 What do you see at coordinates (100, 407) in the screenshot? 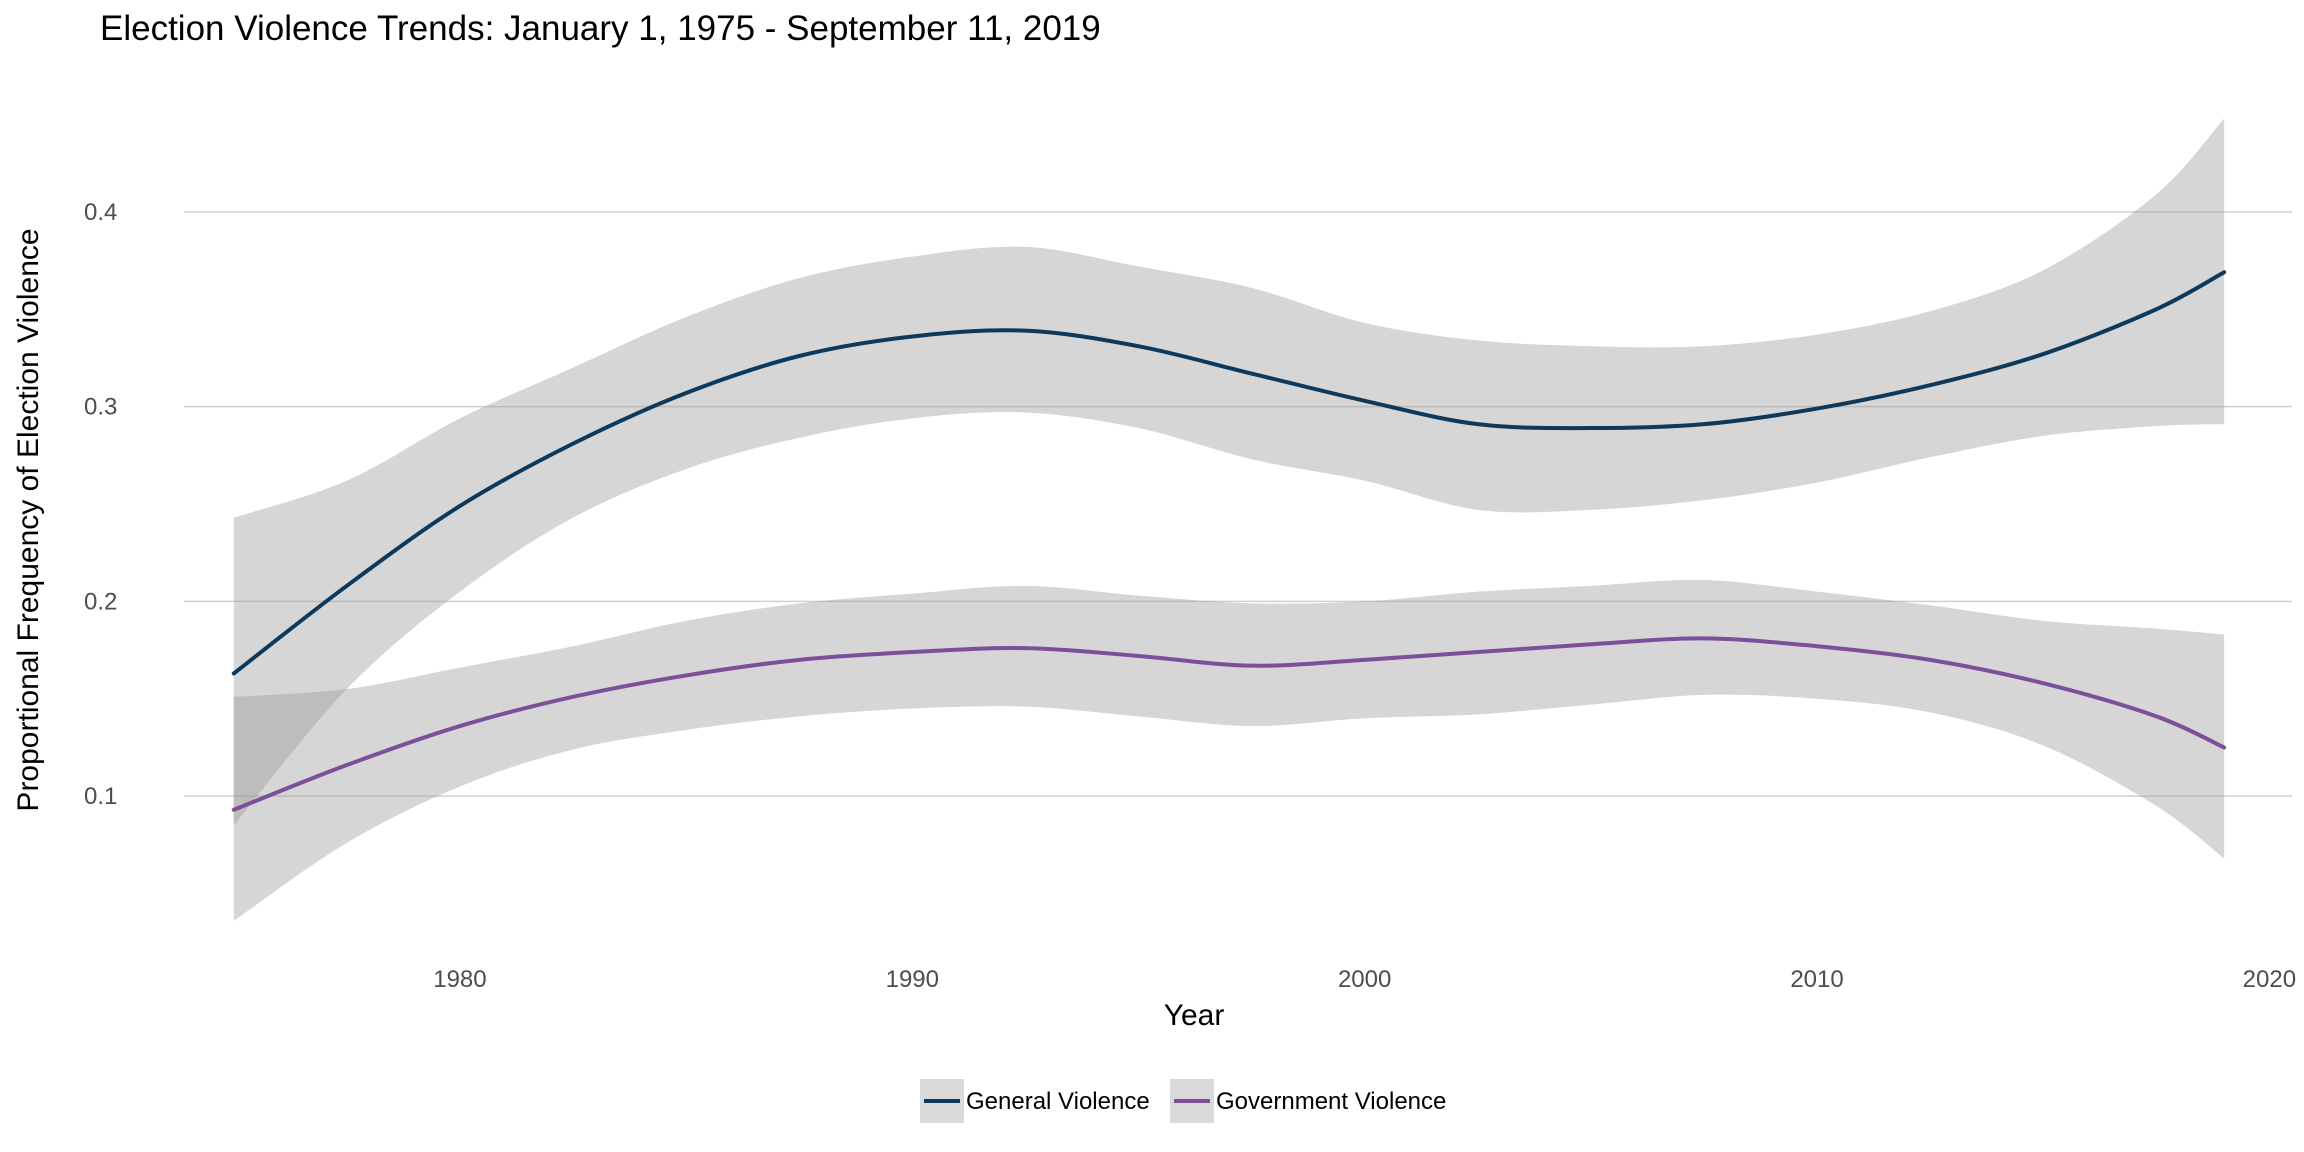
I see `y-tick-label: 0.3` at bounding box center [100, 407].